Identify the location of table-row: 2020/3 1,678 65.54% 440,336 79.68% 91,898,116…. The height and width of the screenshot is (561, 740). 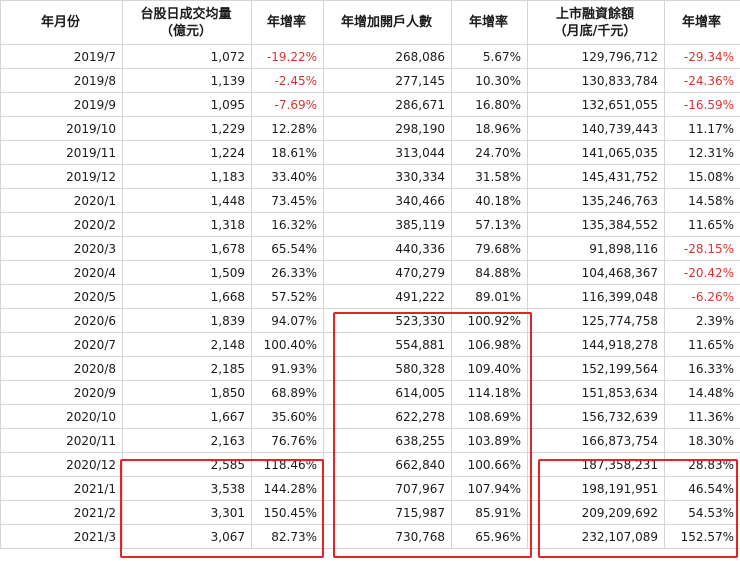
(370, 248).